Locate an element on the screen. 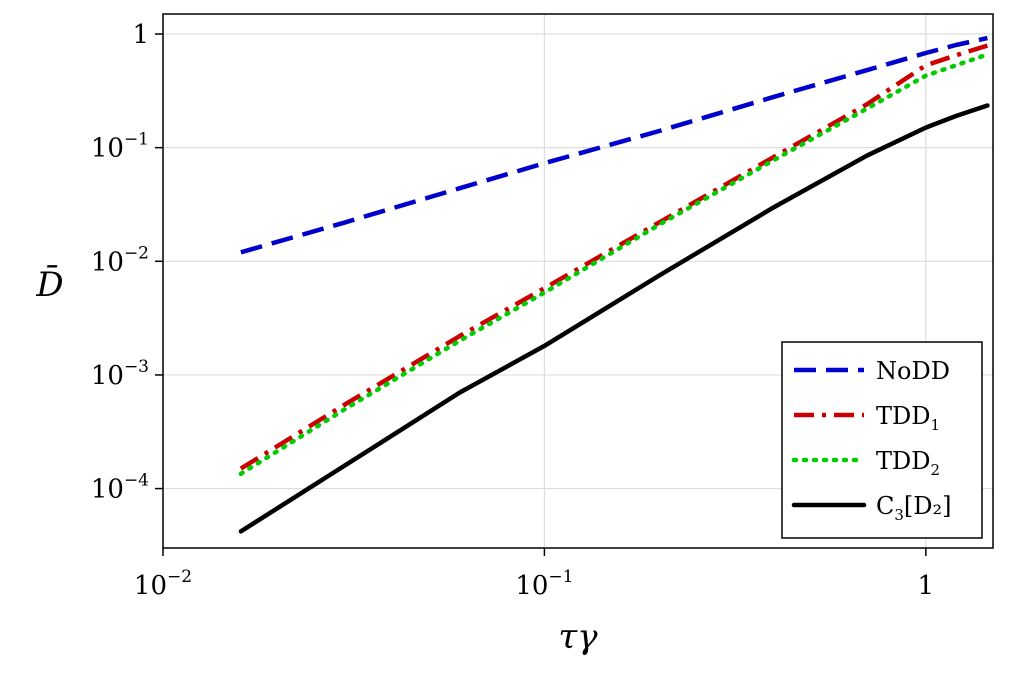 Image resolution: width=1026 pixels, height=683 pixels. x-tick-label: 10⁻¹ is located at coordinates (544, 584).